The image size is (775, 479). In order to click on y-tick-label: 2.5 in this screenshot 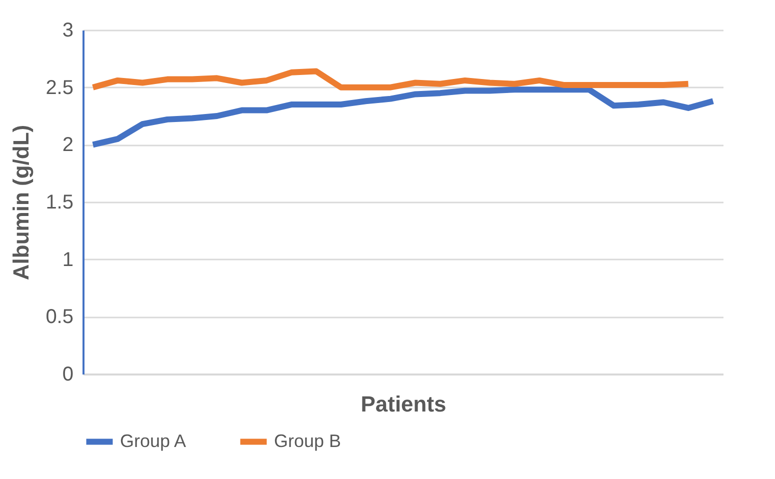, I will do `click(60, 87)`.